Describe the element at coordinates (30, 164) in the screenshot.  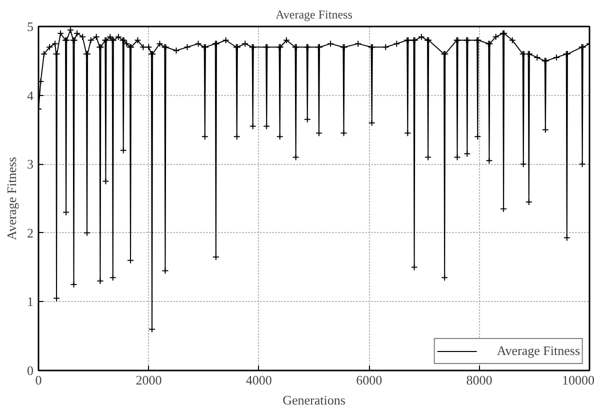
I see `y-tick-label: 3` at that location.